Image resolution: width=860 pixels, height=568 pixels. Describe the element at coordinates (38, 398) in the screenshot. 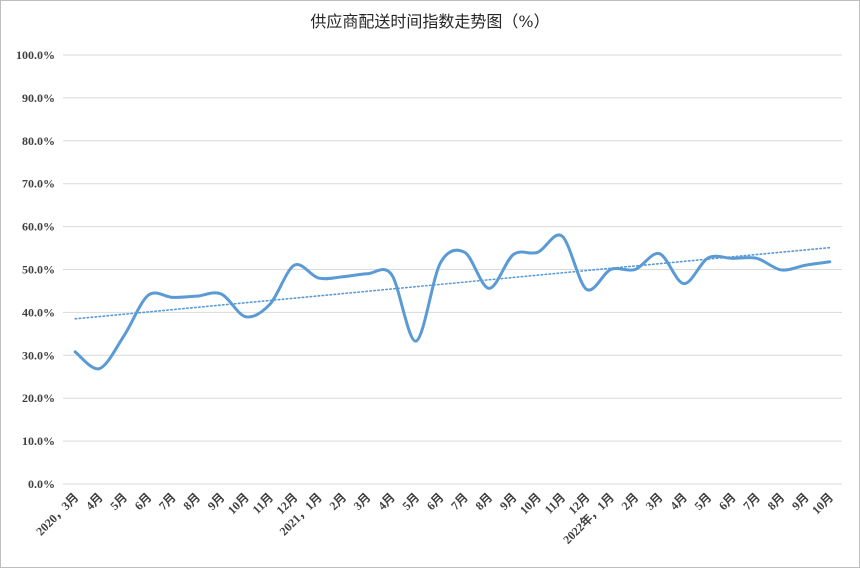

I see `y-tick-label: 20.0%` at that location.